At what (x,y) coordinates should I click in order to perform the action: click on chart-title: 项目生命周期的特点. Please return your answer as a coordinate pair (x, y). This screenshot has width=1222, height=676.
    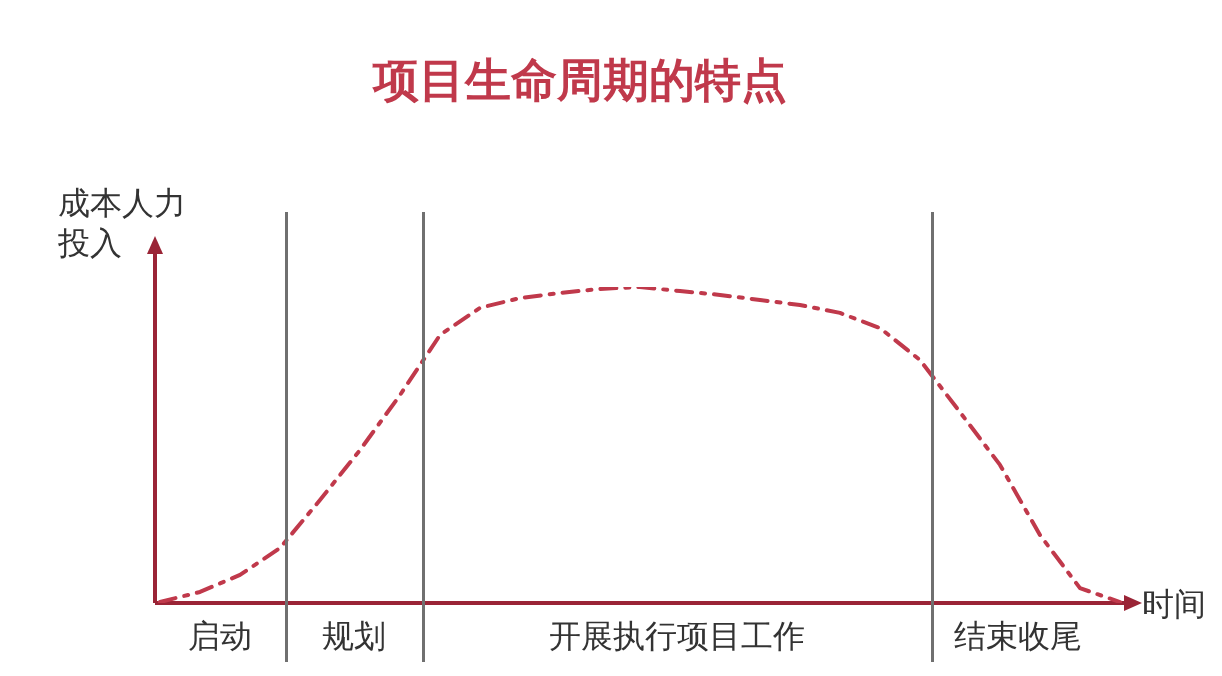
    Looking at the image, I should click on (579, 80).